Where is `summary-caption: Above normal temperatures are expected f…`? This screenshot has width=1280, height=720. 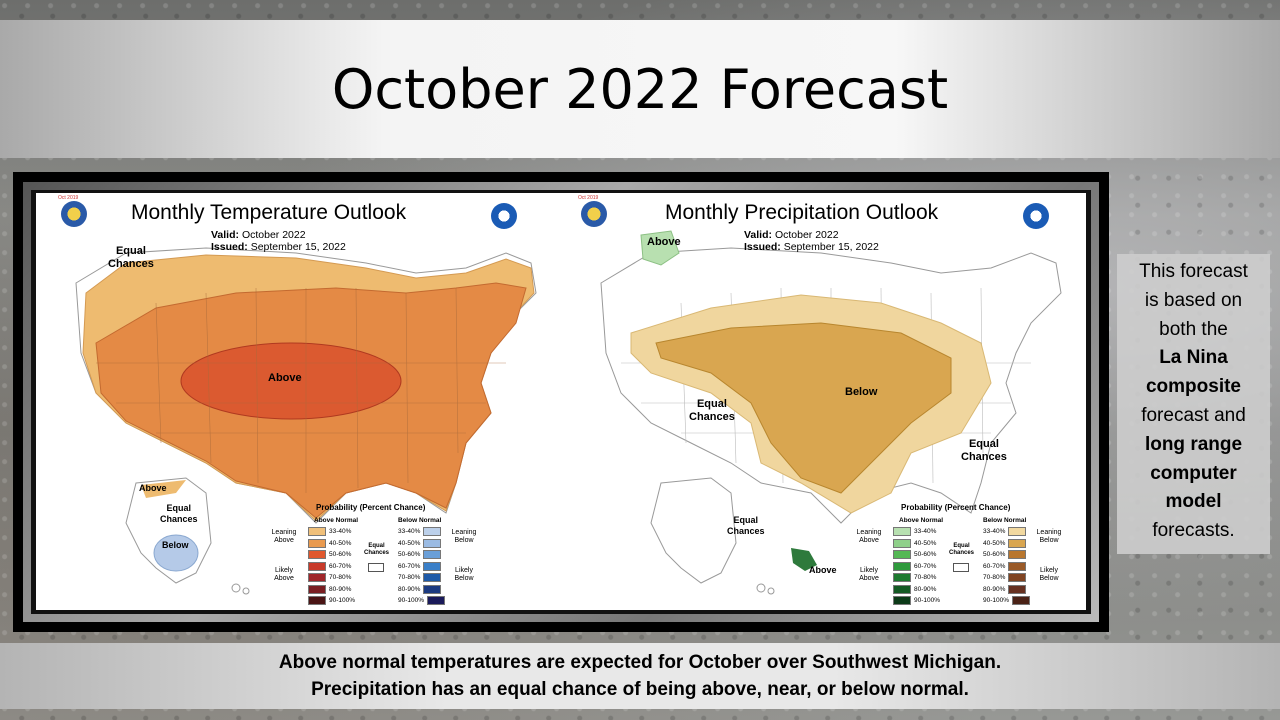
summary-caption: Above normal temperatures are expected f… is located at coordinates (640, 676).